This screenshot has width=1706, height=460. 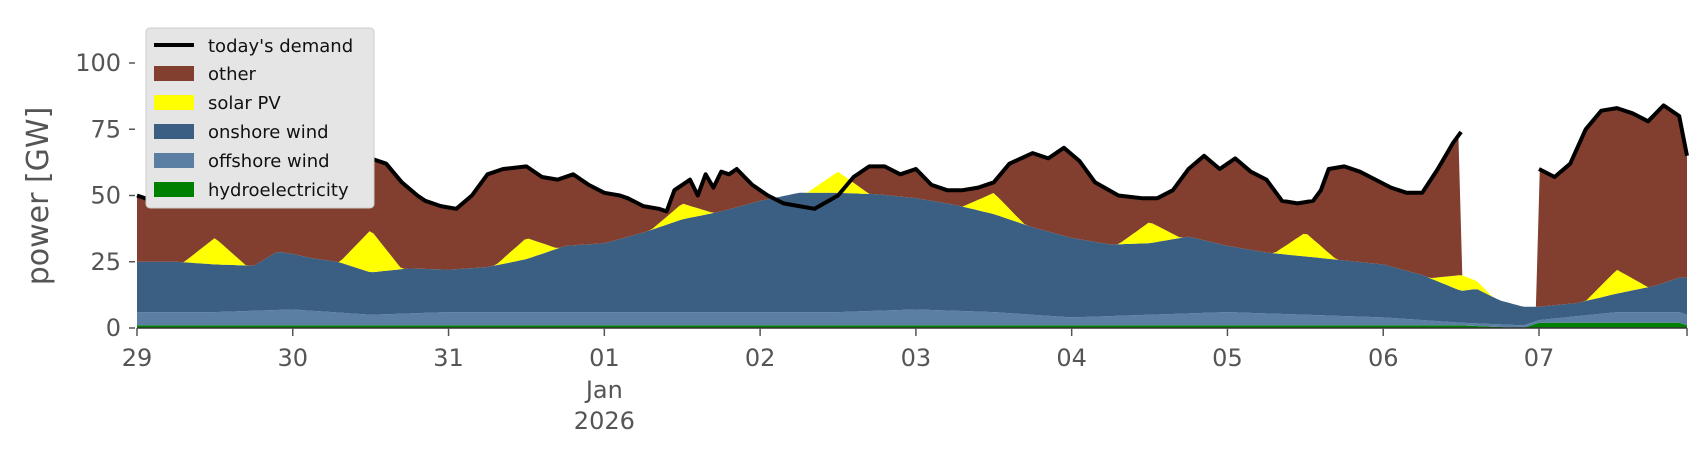 What do you see at coordinates (105, 262) in the screenshot?
I see `y-tick-label: 25` at bounding box center [105, 262].